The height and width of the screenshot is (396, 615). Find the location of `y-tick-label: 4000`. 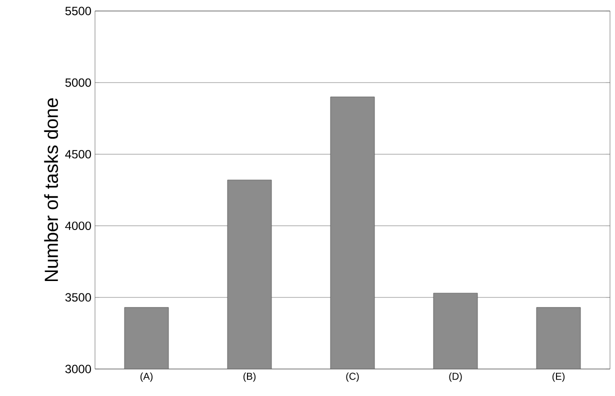

y-tick-label: 4000 is located at coordinates (78, 226).